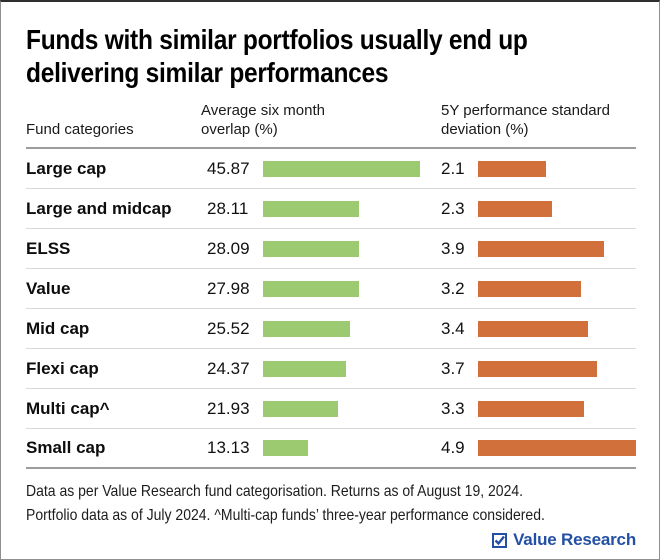 The image size is (660, 560). What do you see at coordinates (48, 248) in the screenshot?
I see `category-label: ELSS` at bounding box center [48, 248].